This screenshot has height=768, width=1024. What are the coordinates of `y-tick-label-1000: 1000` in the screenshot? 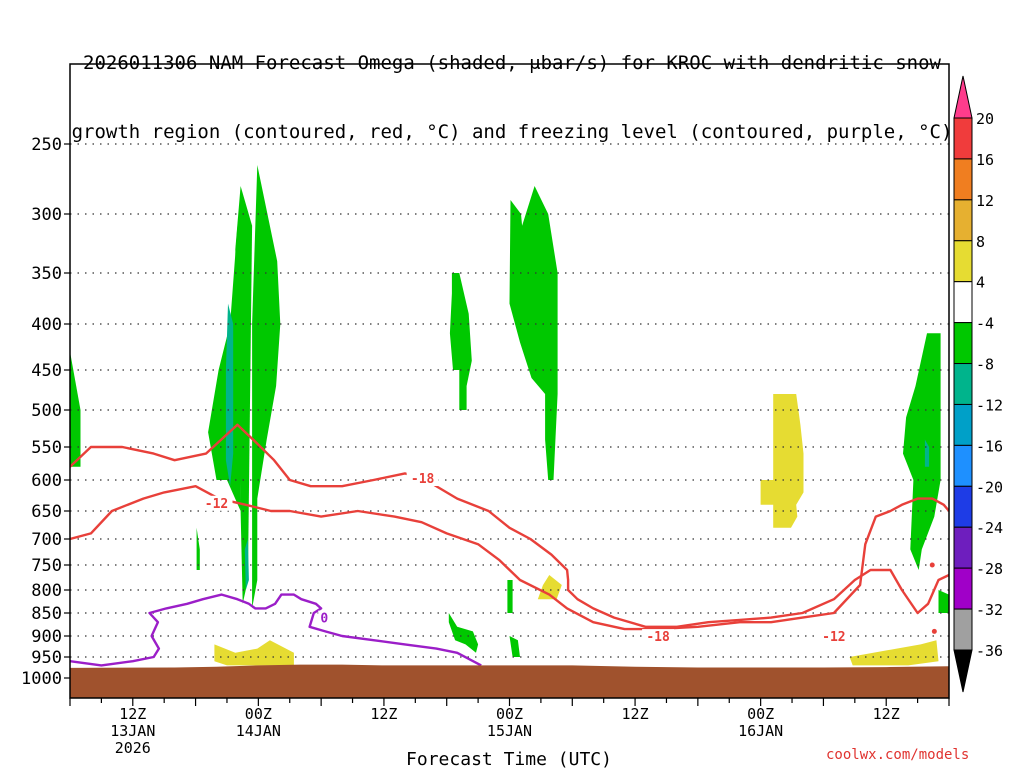 It's located at (41, 679).